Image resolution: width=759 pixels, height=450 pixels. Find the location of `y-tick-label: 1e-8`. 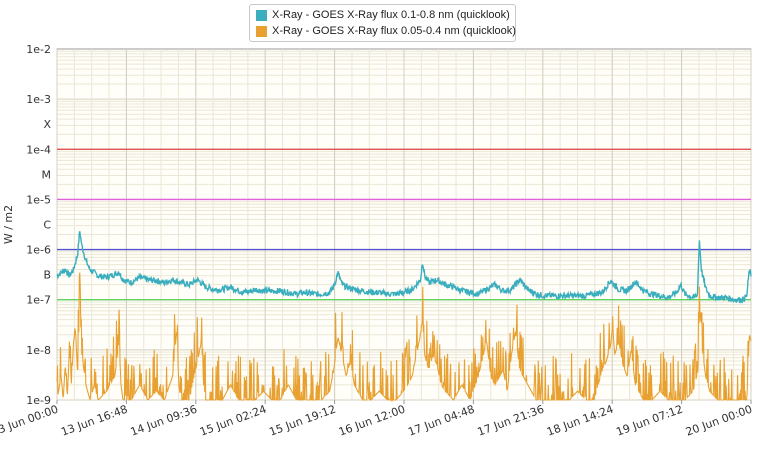

y-tick-label: 1e-8 is located at coordinates (38, 350).